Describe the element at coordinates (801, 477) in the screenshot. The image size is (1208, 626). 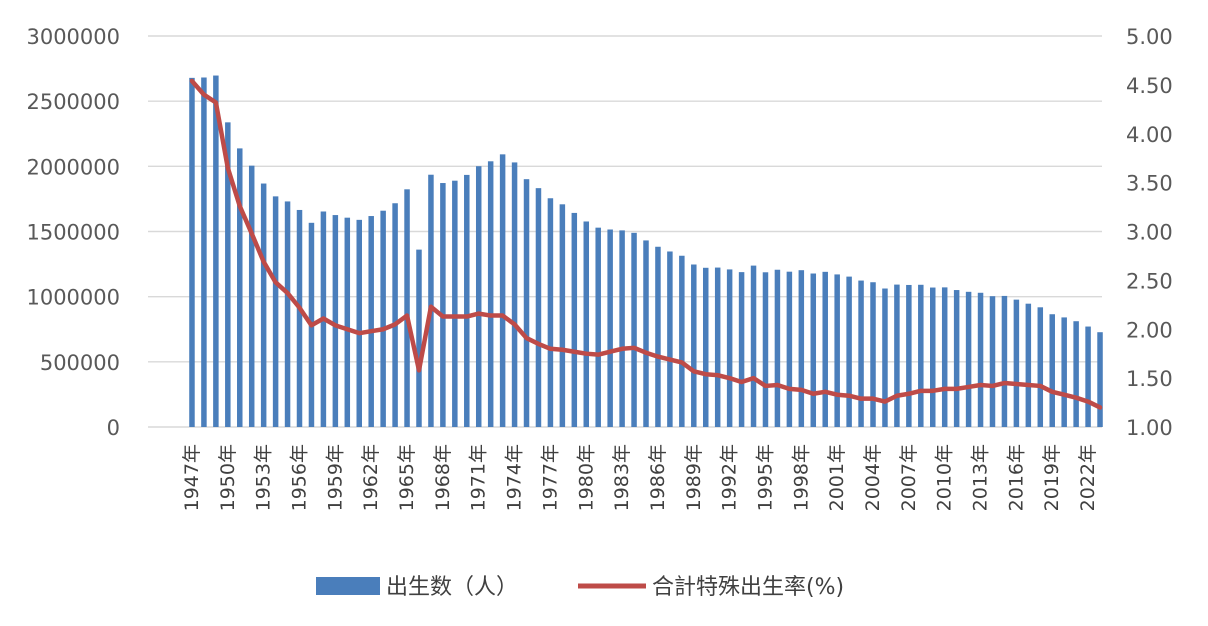
I see `x-tick-label: 1998年` at that location.